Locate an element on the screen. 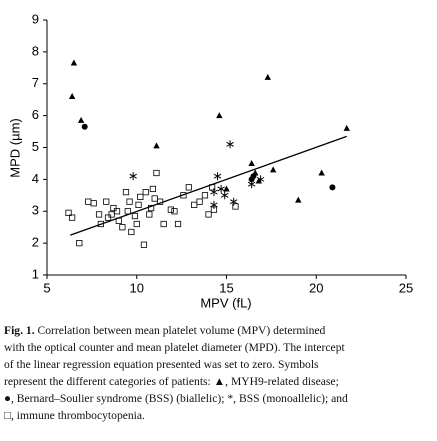 The height and width of the screenshot is (441, 437). x-tick-label: 10 is located at coordinates (137, 287).